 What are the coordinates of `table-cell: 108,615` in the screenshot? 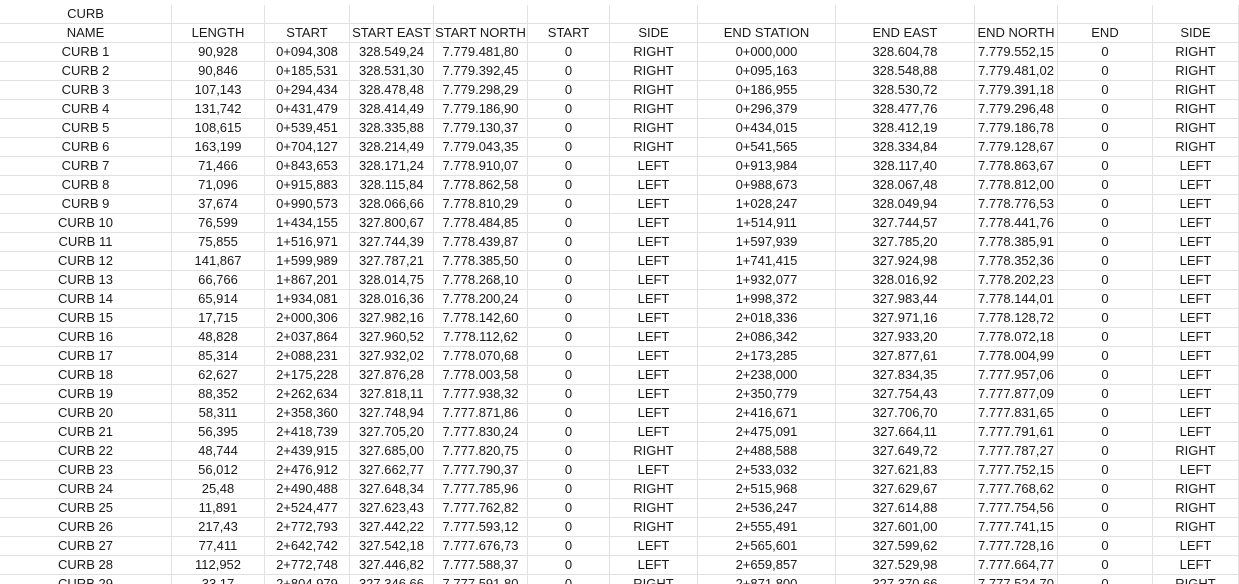 It's located at (218, 128).